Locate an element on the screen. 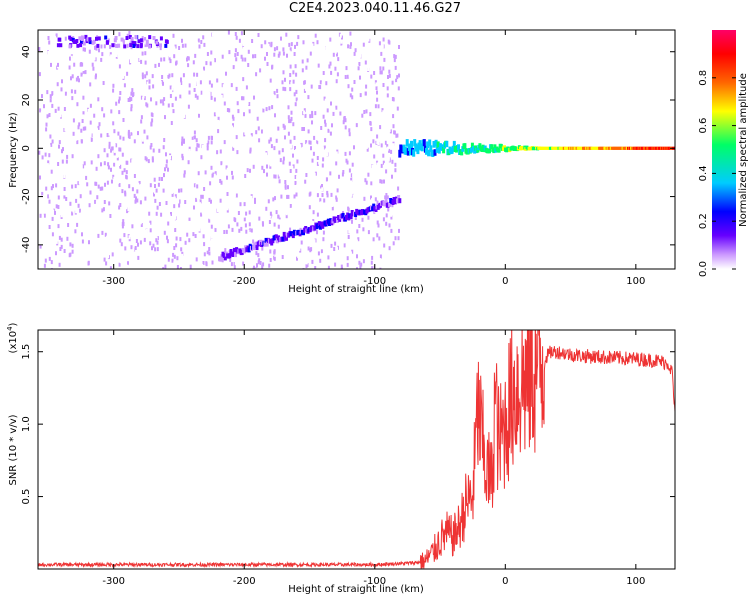 The height and width of the screenshot is (600, 750). spectrogram-x-label: Height of straight line (km) is located at coordinates (356, 289).